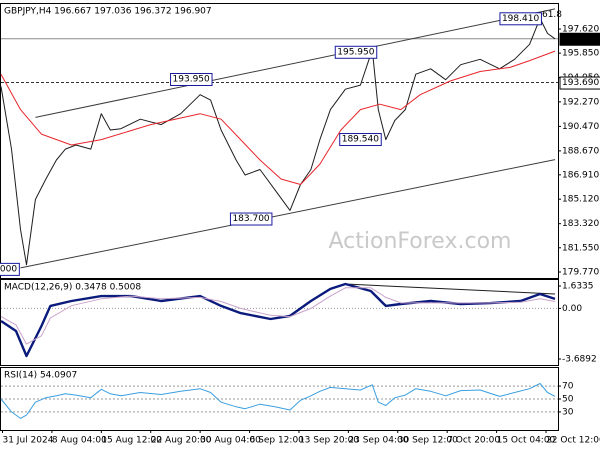 The image size is (600, 450). What do you see at coordinates (420, 241) in the screenshot?
I see `watermark: ActionForex.com` at bounding box center [420, 241].